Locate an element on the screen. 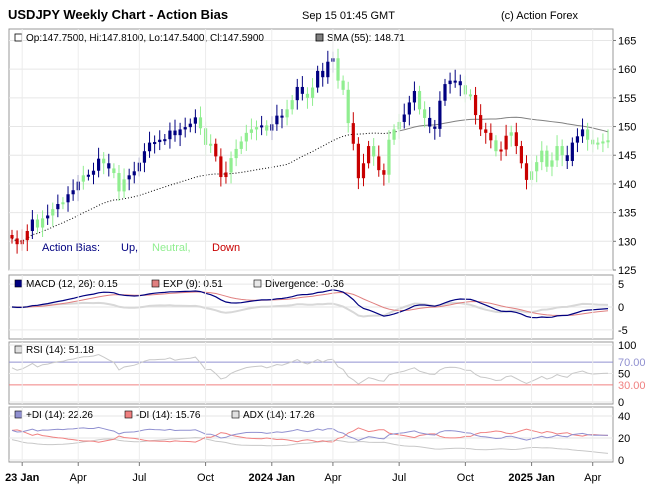  x-tick-label: Apr is located at coordinates (332, 478).